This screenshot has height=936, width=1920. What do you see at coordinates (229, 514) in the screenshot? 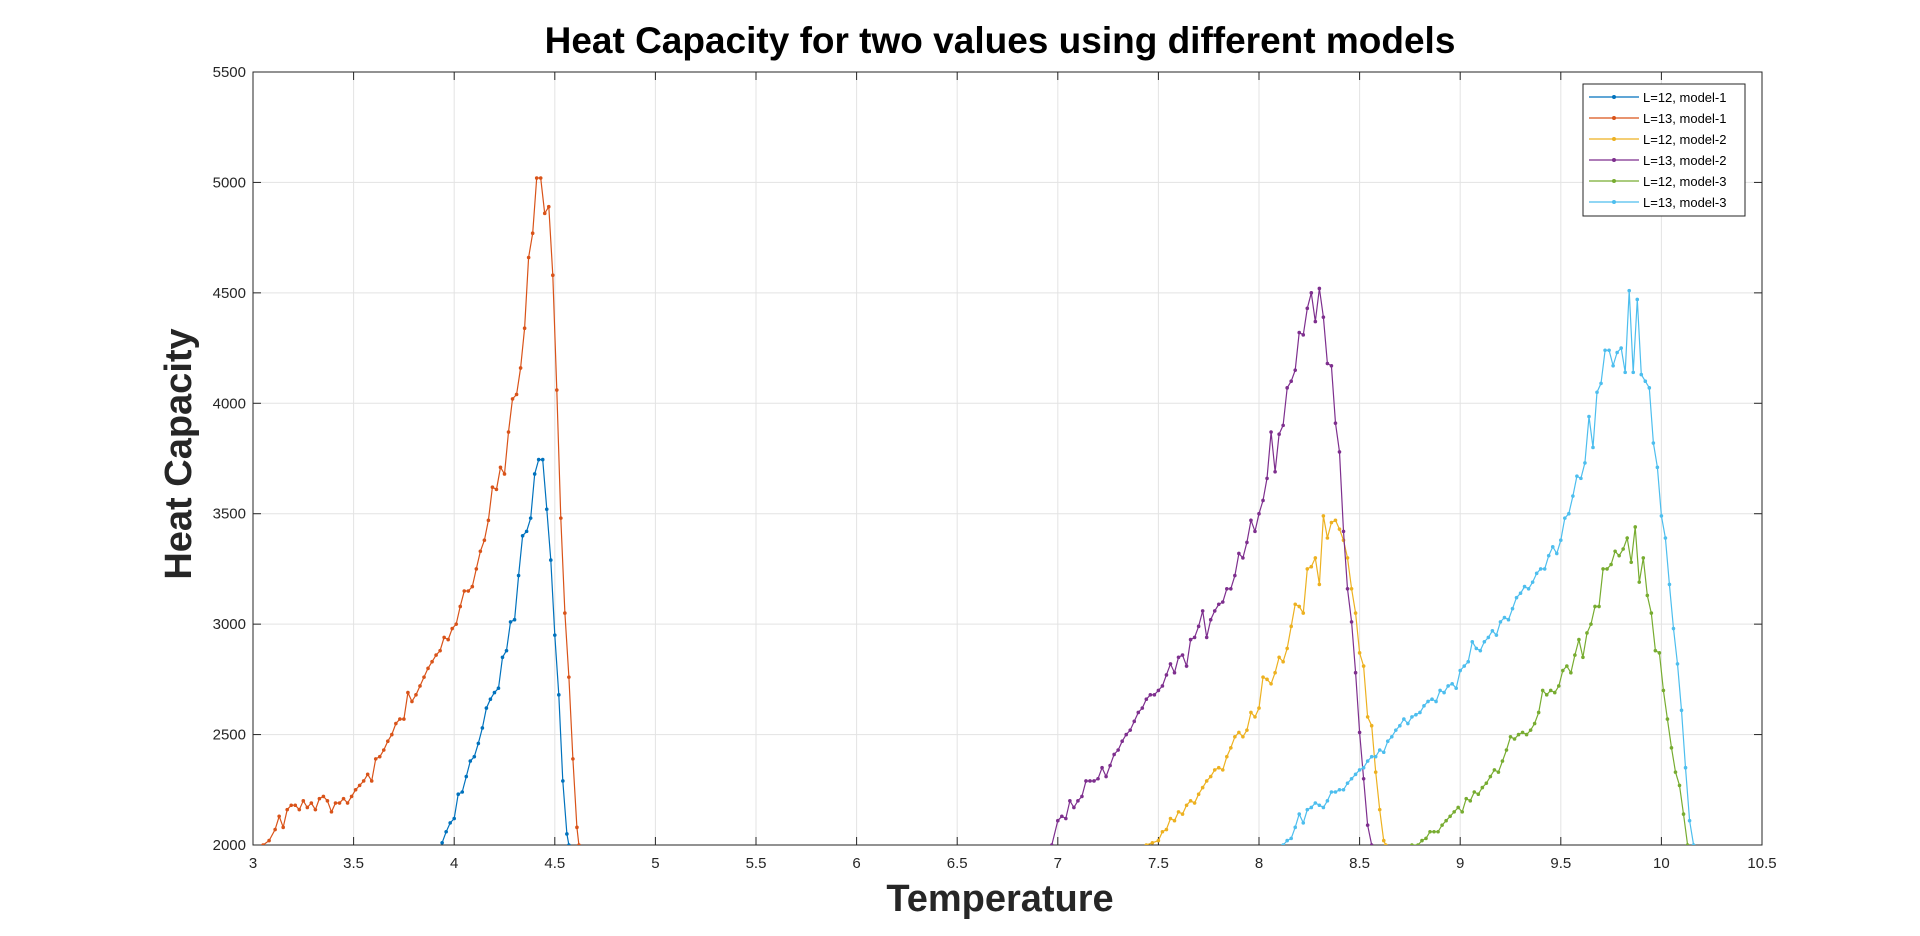
I see `y-tick-label: 3500` at bounding box center [229, 514].